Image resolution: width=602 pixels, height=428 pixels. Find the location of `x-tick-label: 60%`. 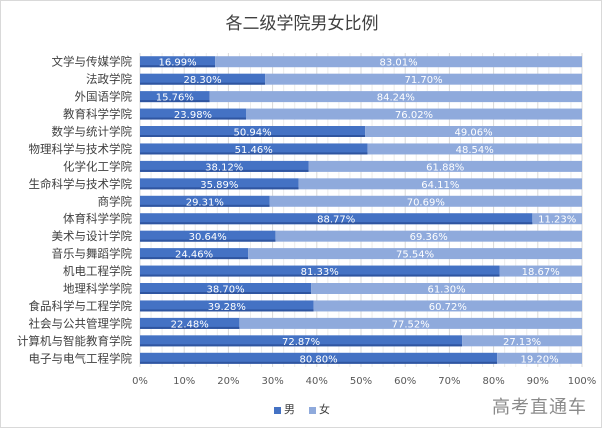

x-tick-label: 60% is located at coordinates (405, 381).